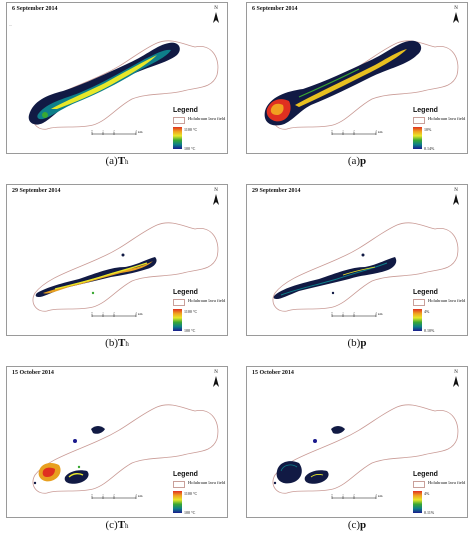  I want to click on hotspot-main-core, so click(48, 472).